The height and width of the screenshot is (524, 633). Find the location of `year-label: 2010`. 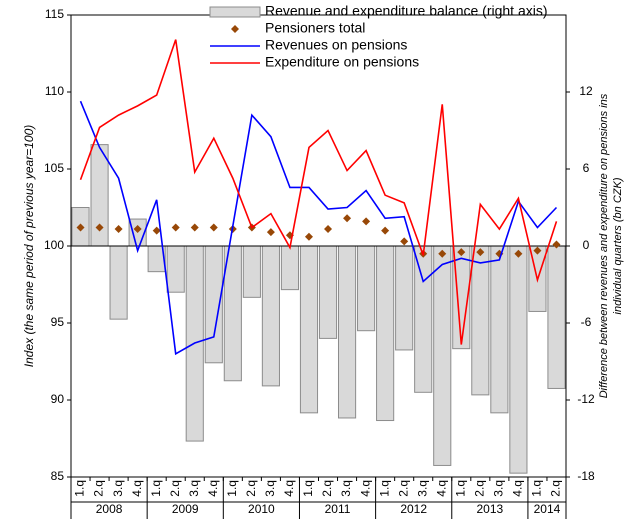

year-label: 2010 is located at coordinates (261, 509).